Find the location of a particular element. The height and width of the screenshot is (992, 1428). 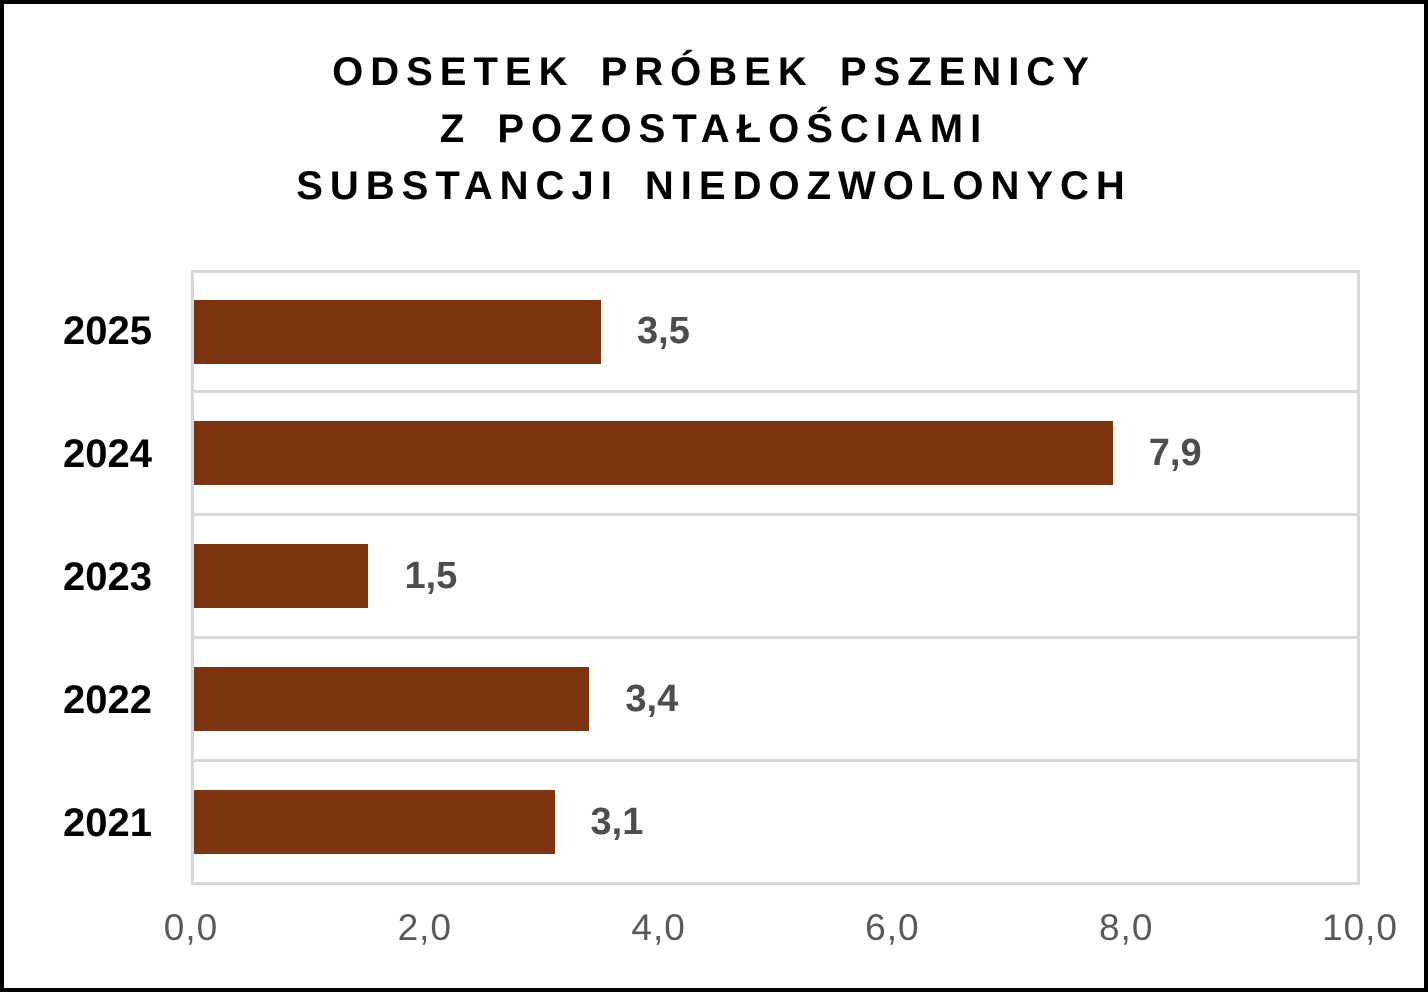

x-tick-label: 2,0 is located at coordinates (425, 927).